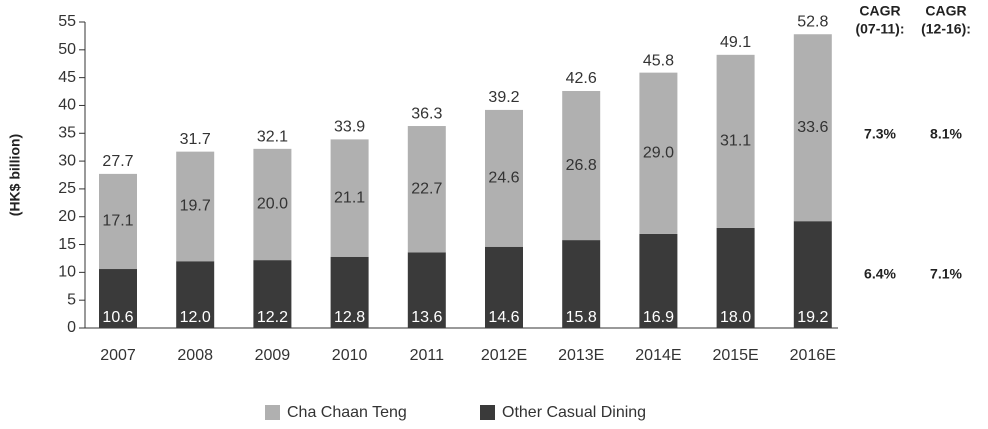 This screenshot has height=429, width=988. Describe the element at coordinates (350, 355) in the screenshot. I see `x-tick-label: 2010` at that location.